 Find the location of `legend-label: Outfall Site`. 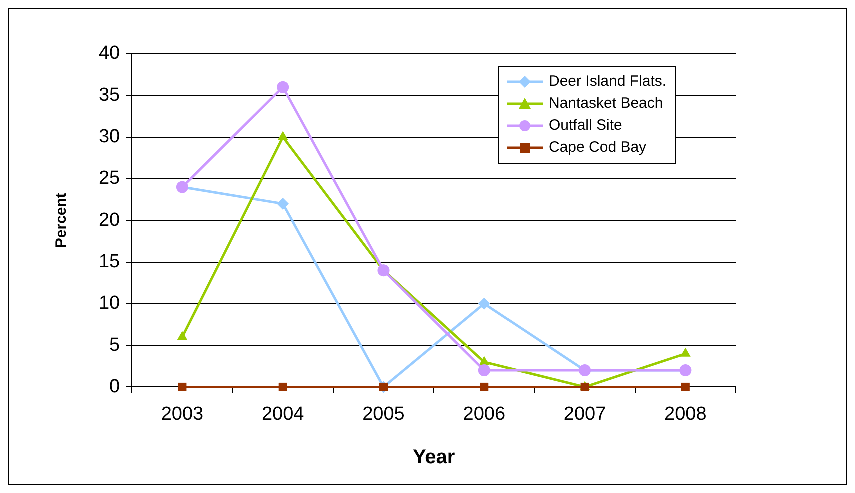

legend-label: Outfall Site is located at coordinates (585, 126).